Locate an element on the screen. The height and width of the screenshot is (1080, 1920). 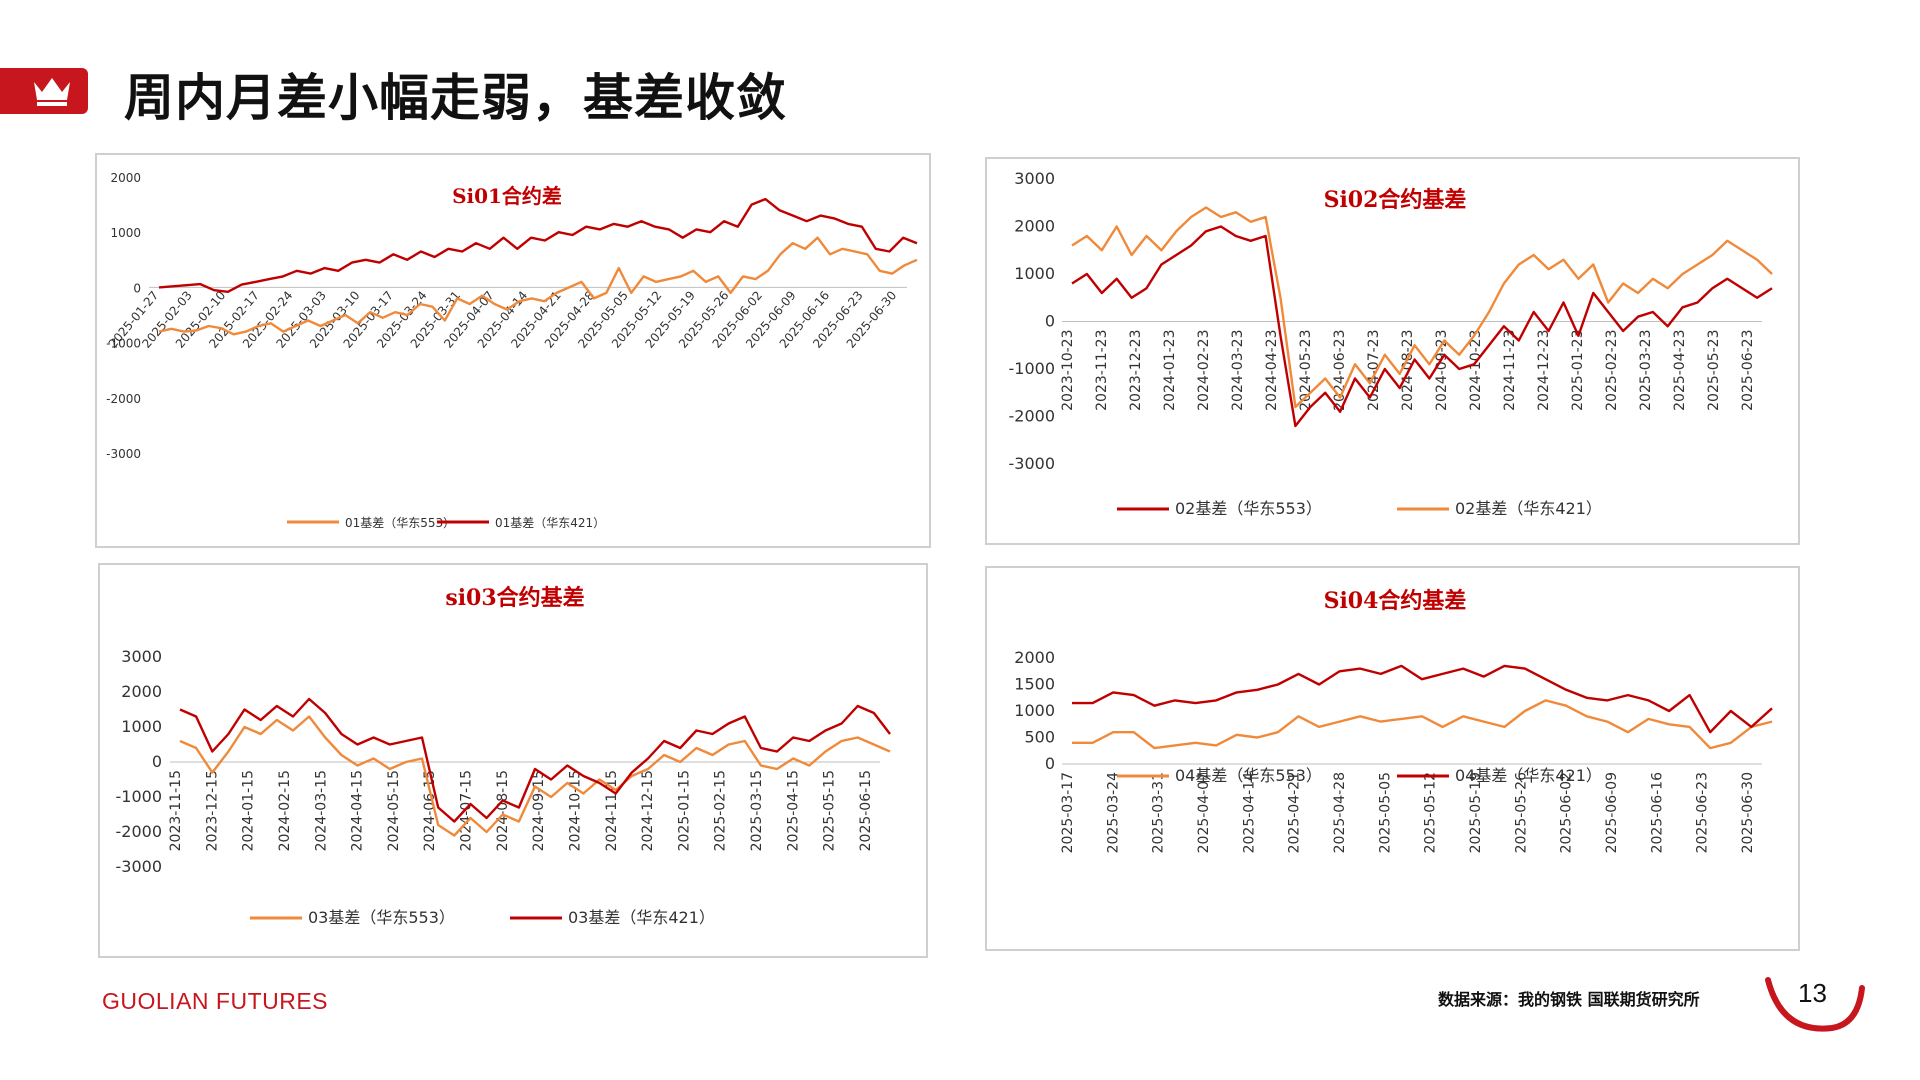
x-tick-label: 2025-01-15 is located at coordinates (684, 810).